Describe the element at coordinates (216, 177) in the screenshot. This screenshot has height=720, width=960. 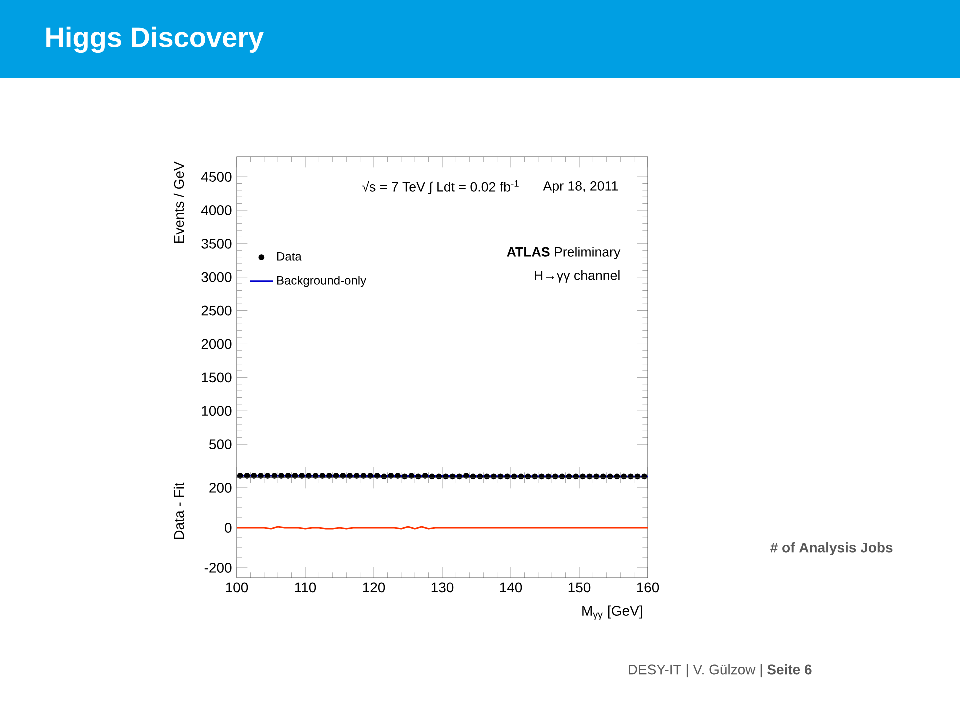
I see `y-tick-label: 4500` at that location.